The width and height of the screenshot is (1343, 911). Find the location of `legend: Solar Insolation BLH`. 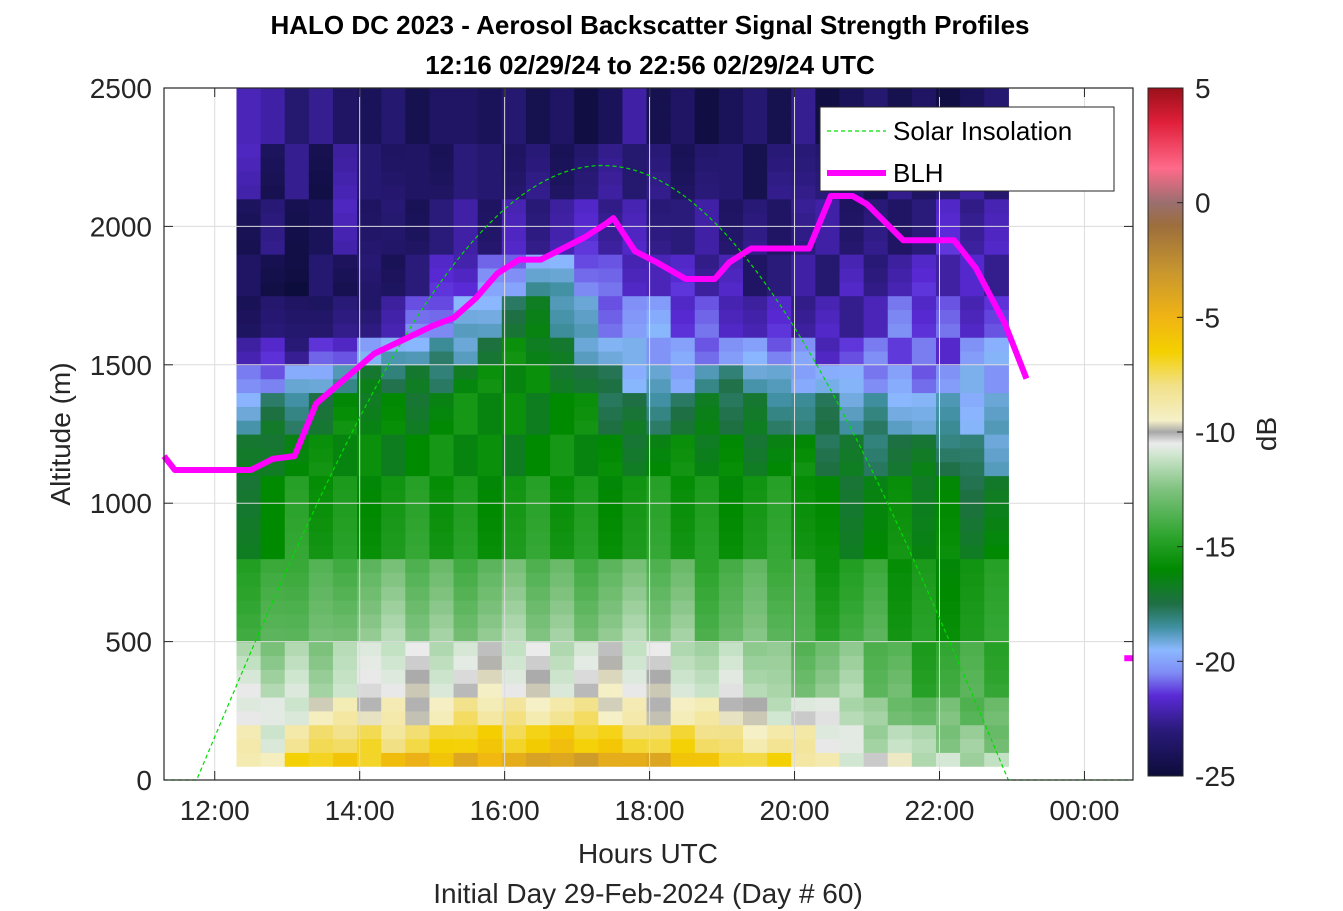

legend: Solar Insolation BLH is located at coordinates (967, 149).